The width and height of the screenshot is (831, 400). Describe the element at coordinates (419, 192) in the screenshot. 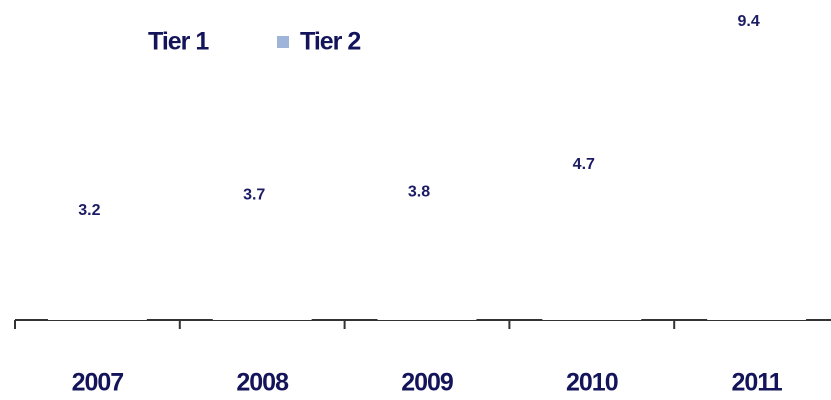

I see `value-label: 3.8` at that location.